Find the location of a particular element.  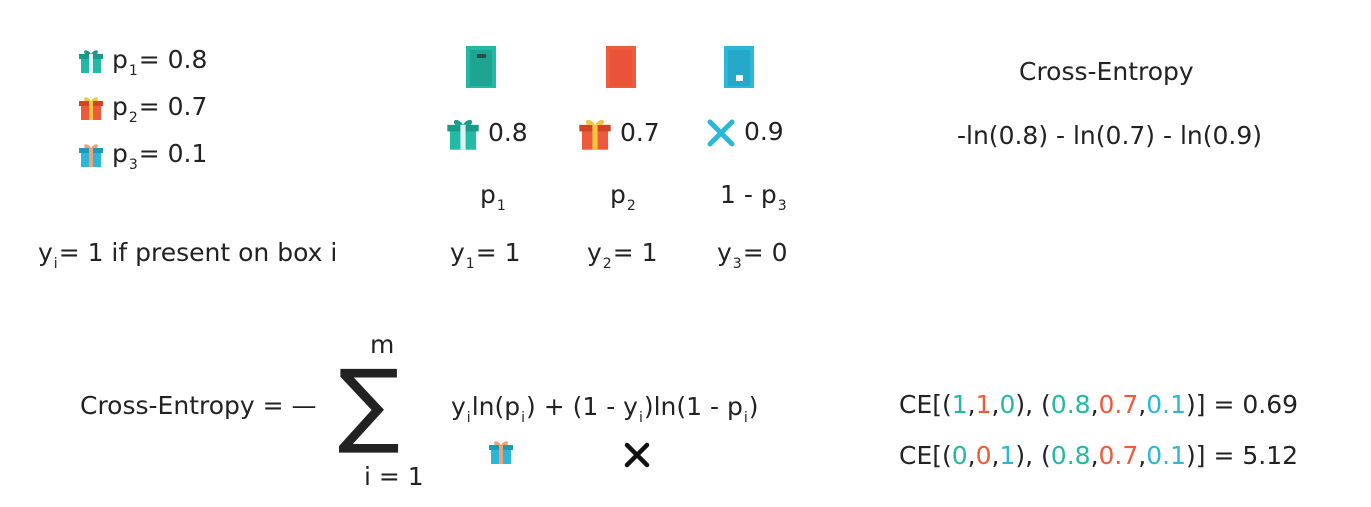

probability-p1: p1= 0.8 is located at coordinates (142, 62).